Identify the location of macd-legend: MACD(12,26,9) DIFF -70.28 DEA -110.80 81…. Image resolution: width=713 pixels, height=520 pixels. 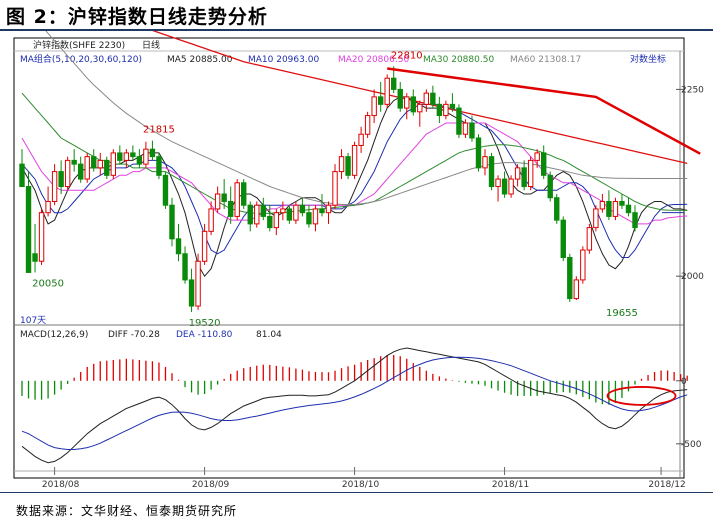
(151, 335).